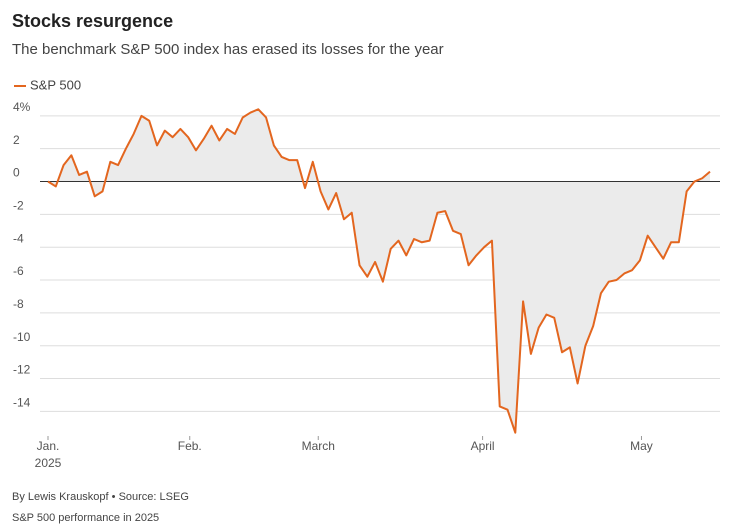 This screenshot has height=529, width=730. Describe the element at coordinates (18, 304) in the screenshot. I see `y-tick-label: -8` at that location.